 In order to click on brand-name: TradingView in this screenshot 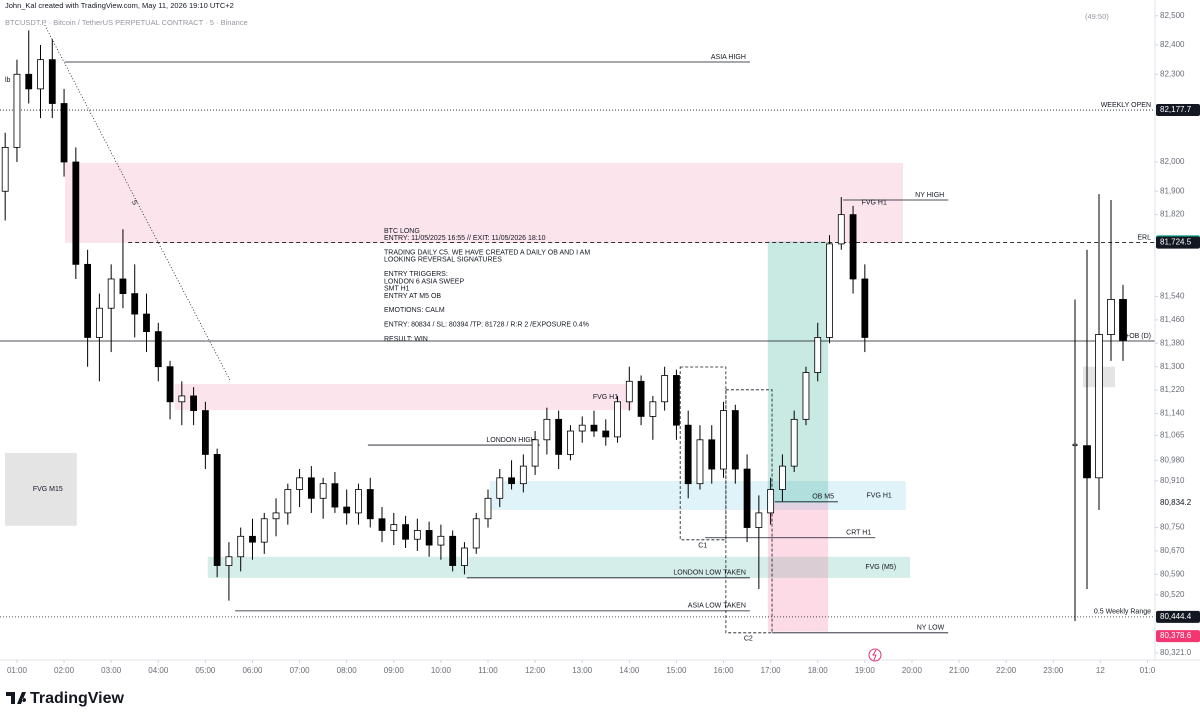, I will do `click(77, 698)`.